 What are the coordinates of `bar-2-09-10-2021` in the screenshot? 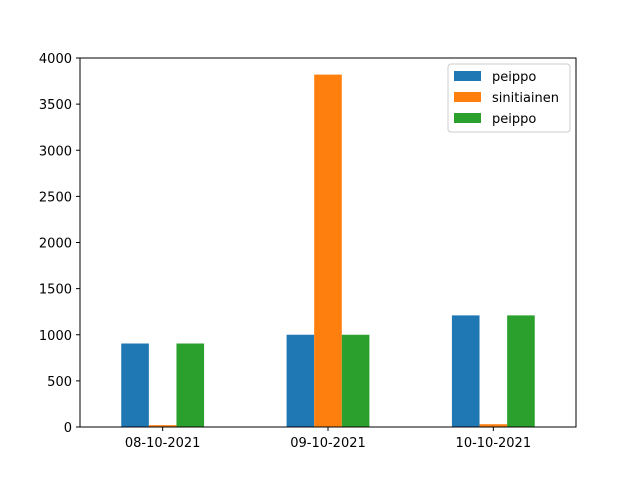 It's located at (328, 251).